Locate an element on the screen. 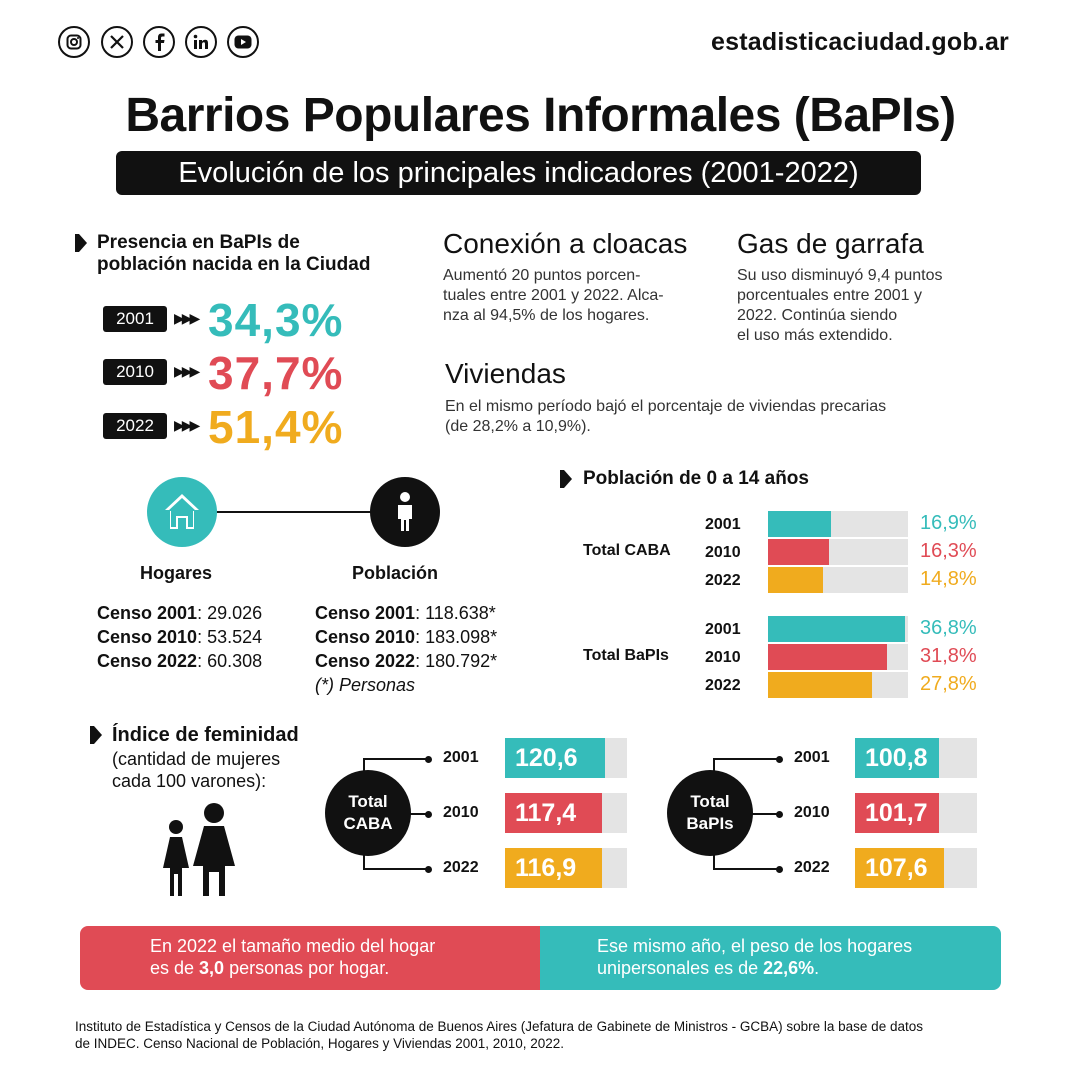  garrafa-line: el uso más extendido. is located at coordinates (815, 335).